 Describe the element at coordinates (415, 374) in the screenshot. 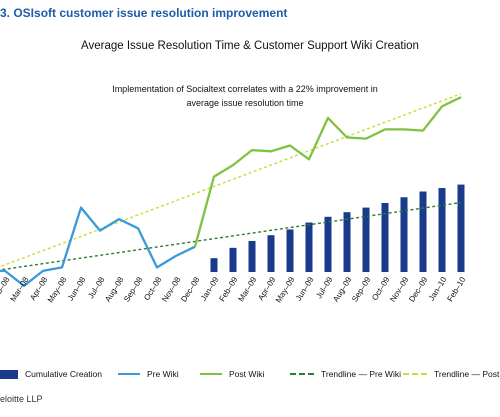

I see `legend-swatch-trend-post` at that location.